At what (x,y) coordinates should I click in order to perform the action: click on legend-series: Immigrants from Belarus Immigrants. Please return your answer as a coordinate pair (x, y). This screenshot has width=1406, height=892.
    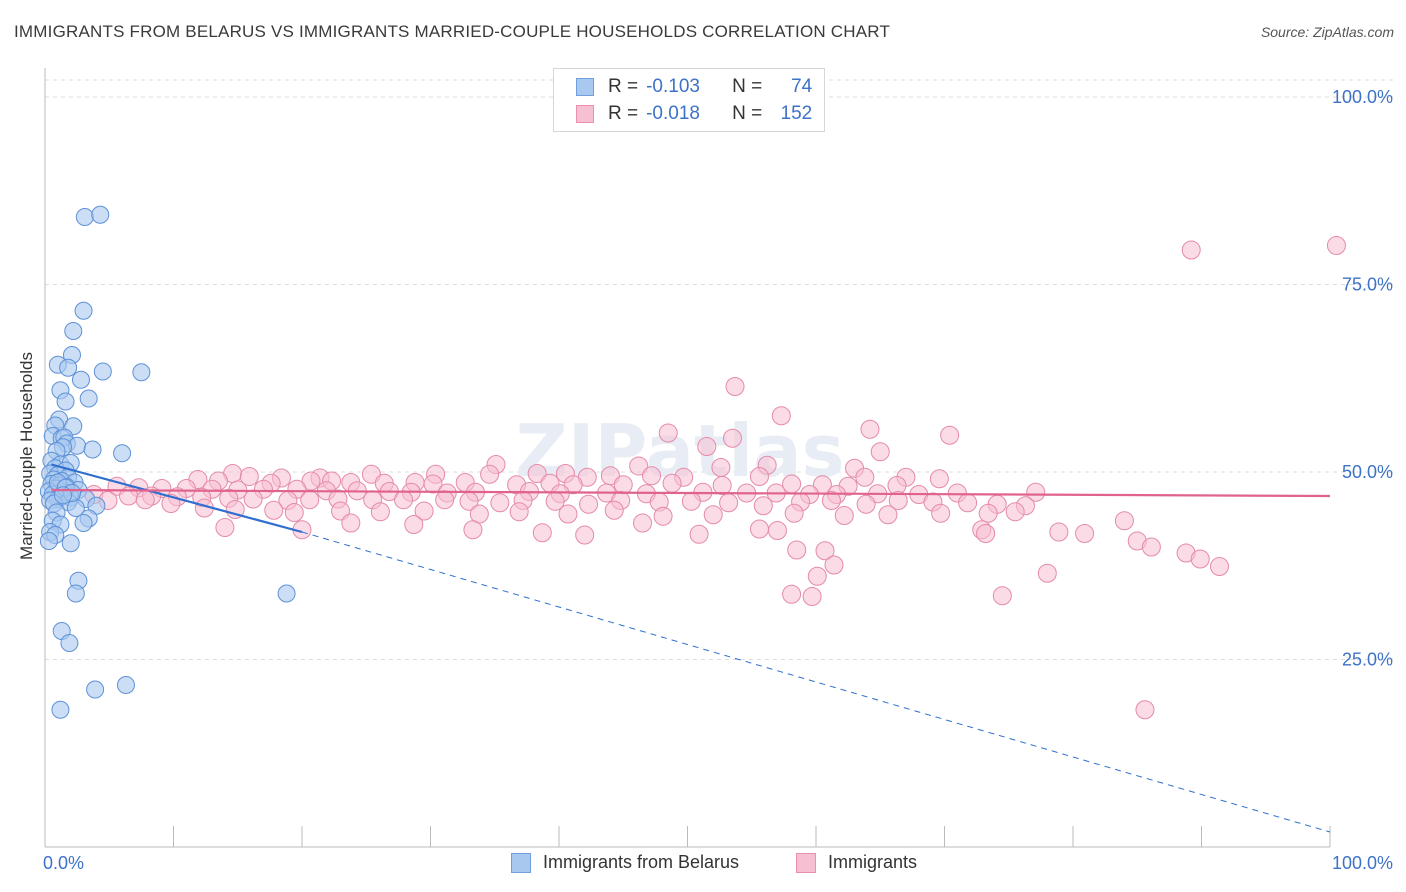
    Looking at the image, I should click on (703, 865).